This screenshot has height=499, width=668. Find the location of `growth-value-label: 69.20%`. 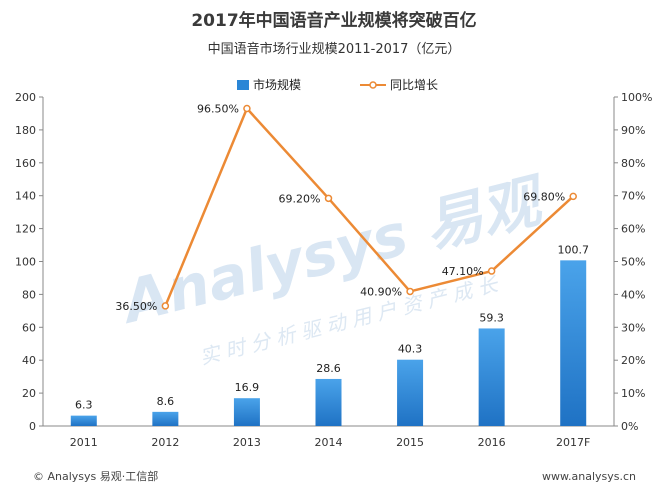

growth-value-label: 69.20% is located at coordinates (300, 198).